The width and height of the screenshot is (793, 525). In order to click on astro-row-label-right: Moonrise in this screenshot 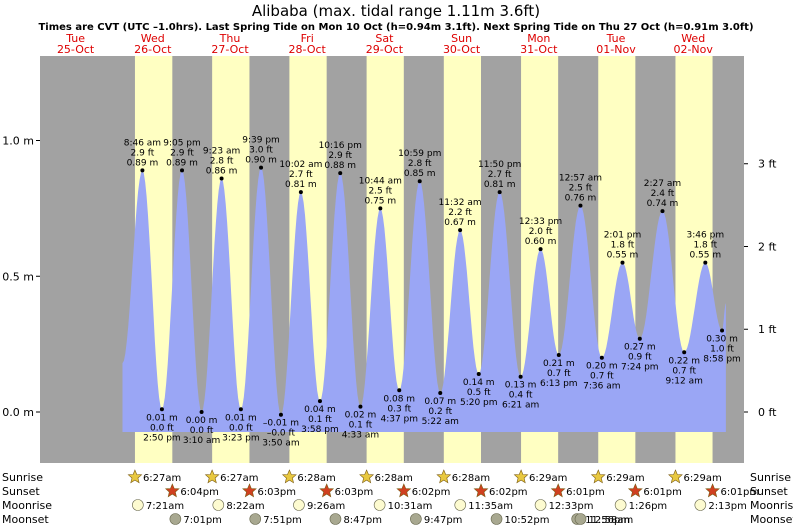, I will do `click(771, 505)`.